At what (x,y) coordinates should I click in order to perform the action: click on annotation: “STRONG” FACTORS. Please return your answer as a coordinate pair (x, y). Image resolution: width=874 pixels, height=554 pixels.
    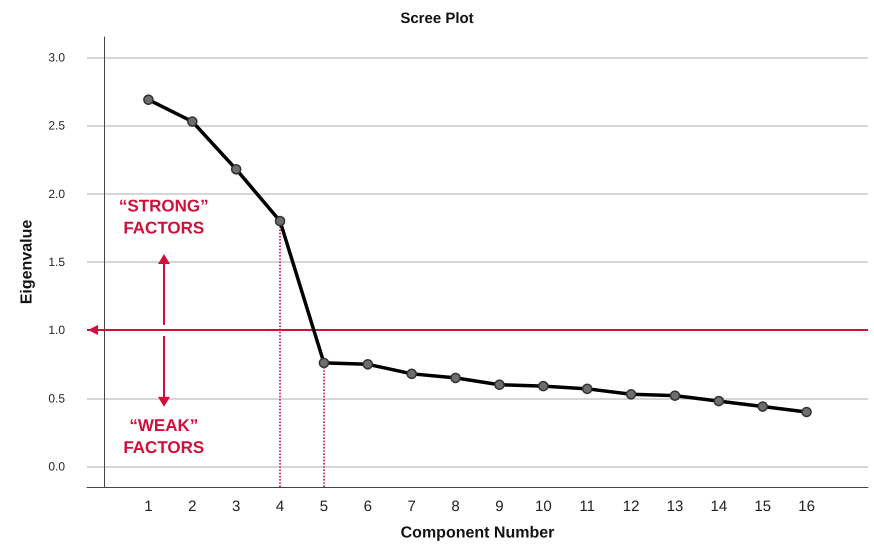
    Looking at the image, I should click on (163, 217).